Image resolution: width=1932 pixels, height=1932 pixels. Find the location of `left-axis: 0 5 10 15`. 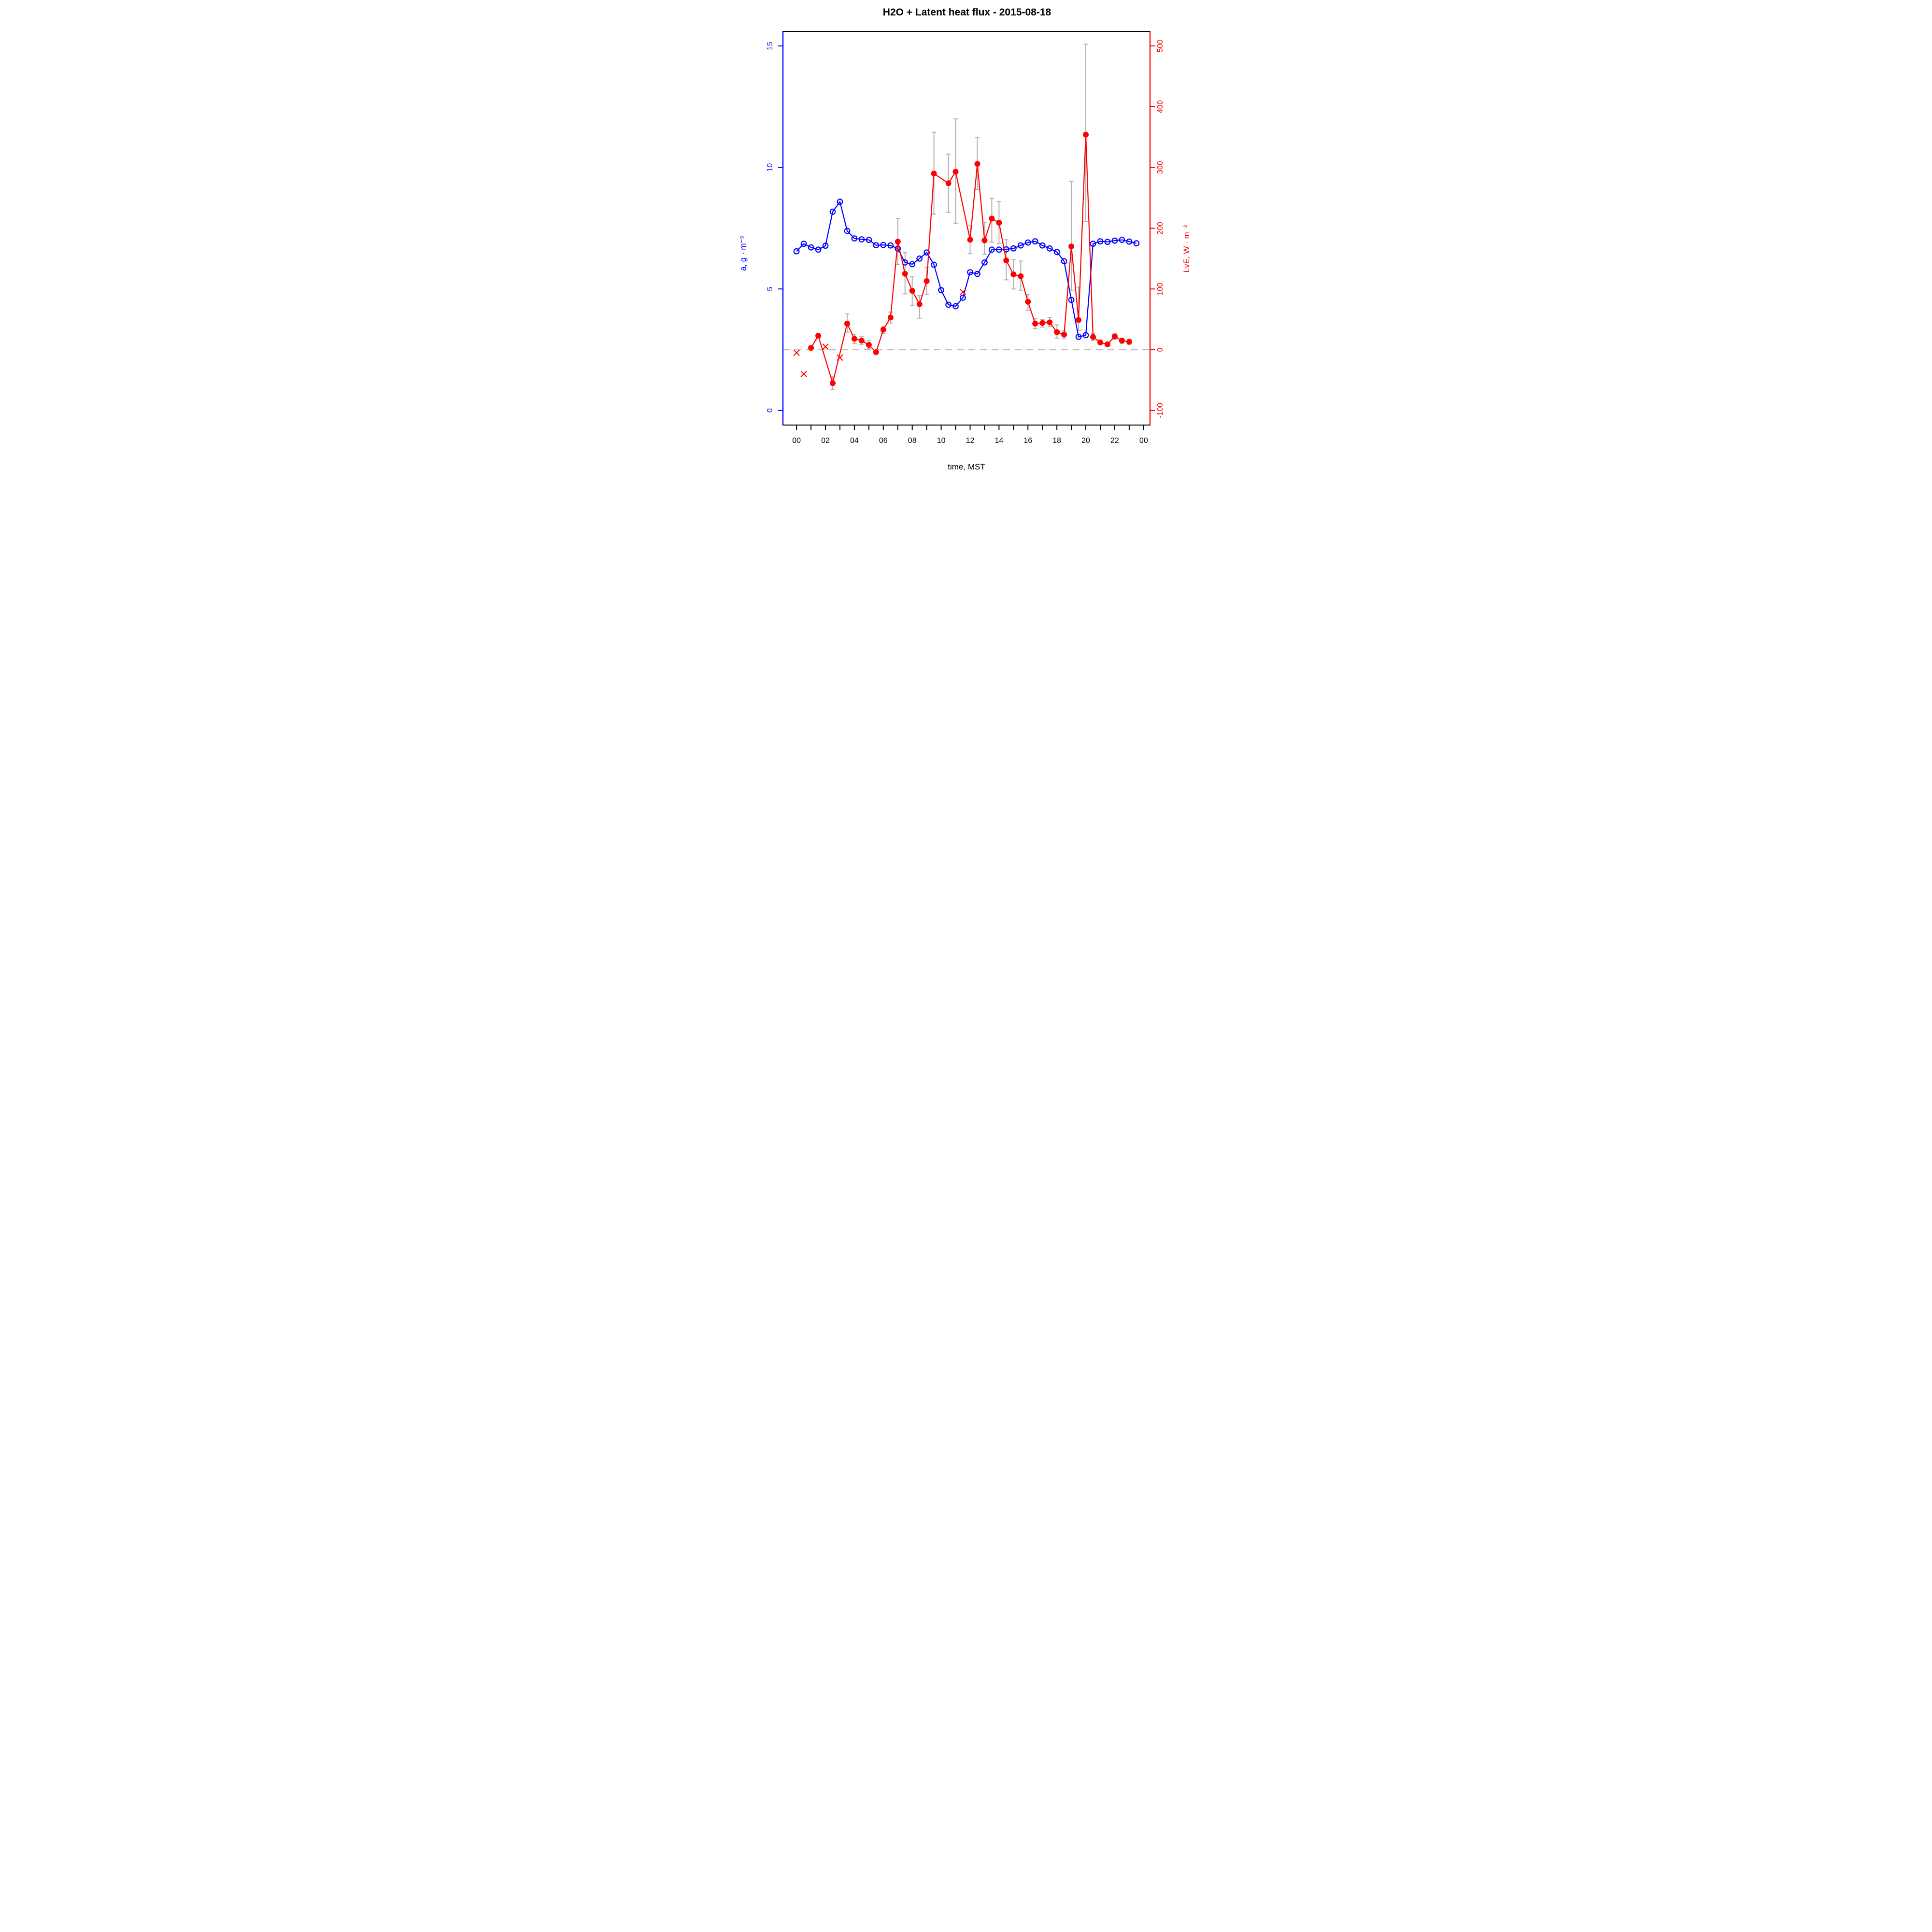

left-axis: 0 5 10 15 is located at coordinates (775, 228).